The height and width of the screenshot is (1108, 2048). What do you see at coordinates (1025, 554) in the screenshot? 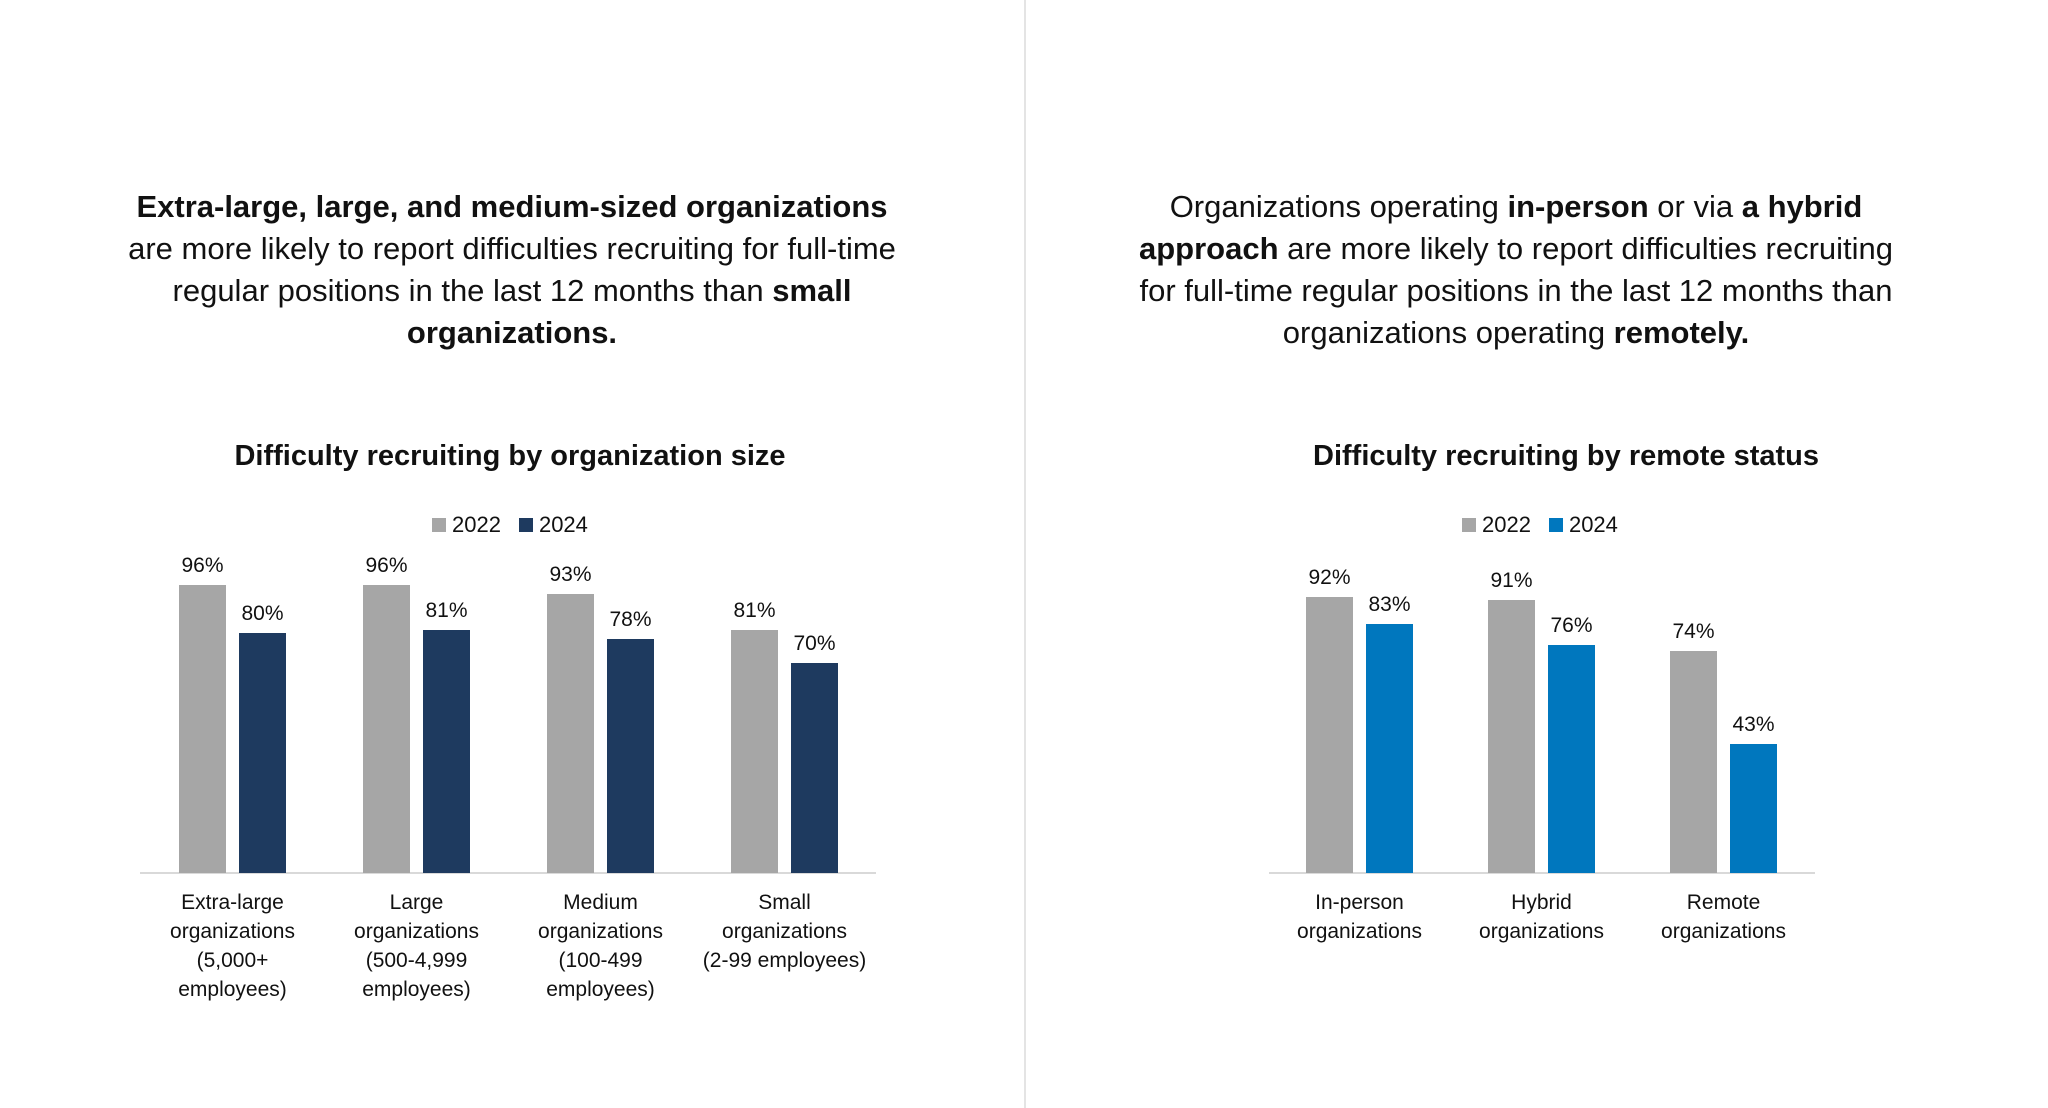
I see `panel-divider` at bounding box center [1025, 554].